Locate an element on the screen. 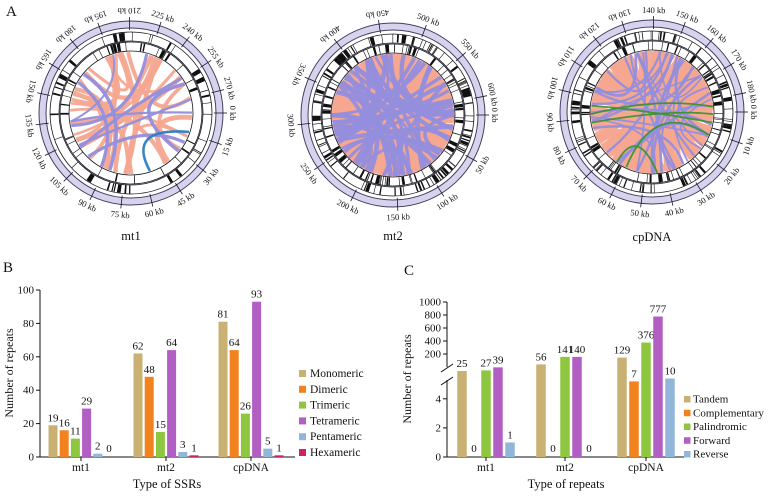 This screenshot has height=498, width=778. panel-b-label: B is located at coordinates (8, 268).